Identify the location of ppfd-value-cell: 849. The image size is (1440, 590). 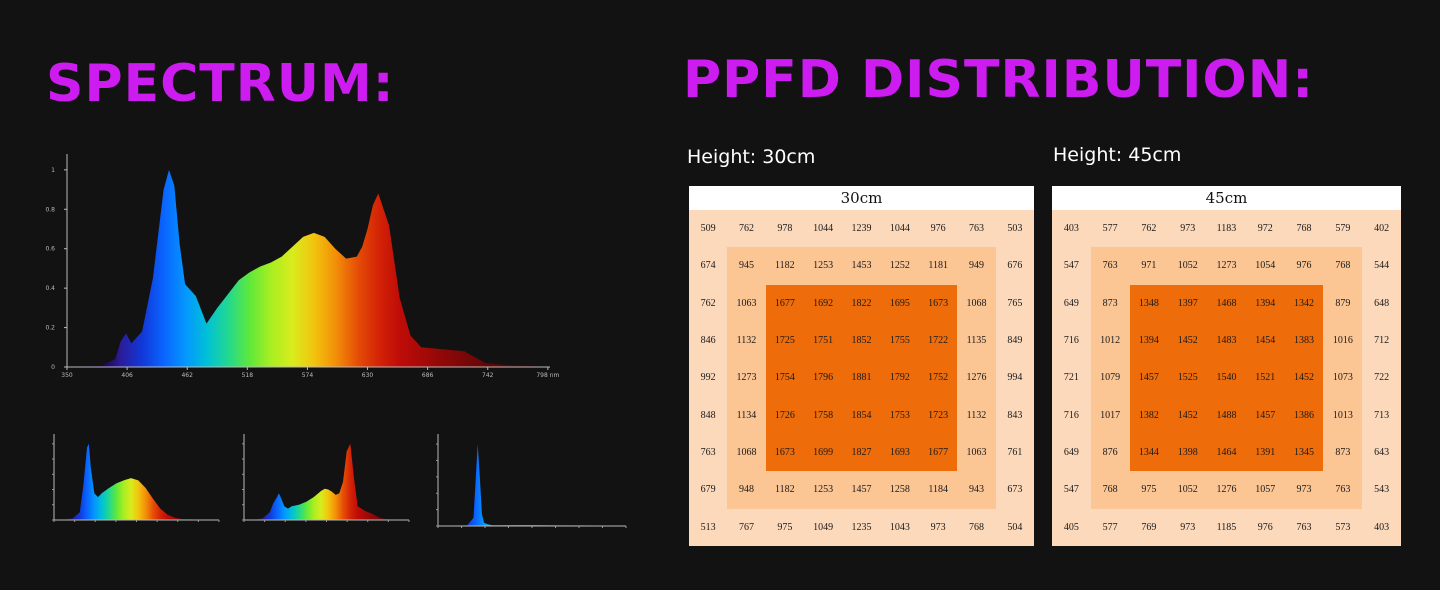
(1015, 340).